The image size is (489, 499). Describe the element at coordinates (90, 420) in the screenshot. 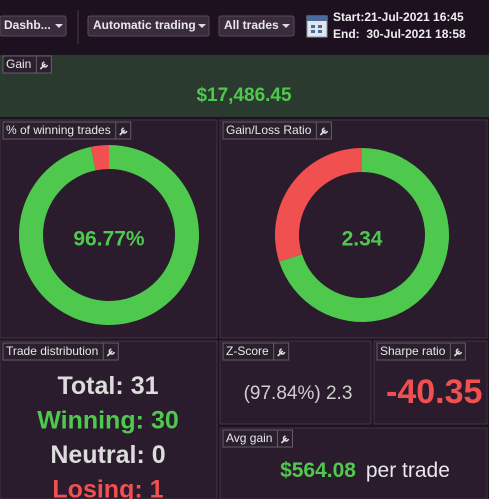

I see `row-label: Winning:` at that location.